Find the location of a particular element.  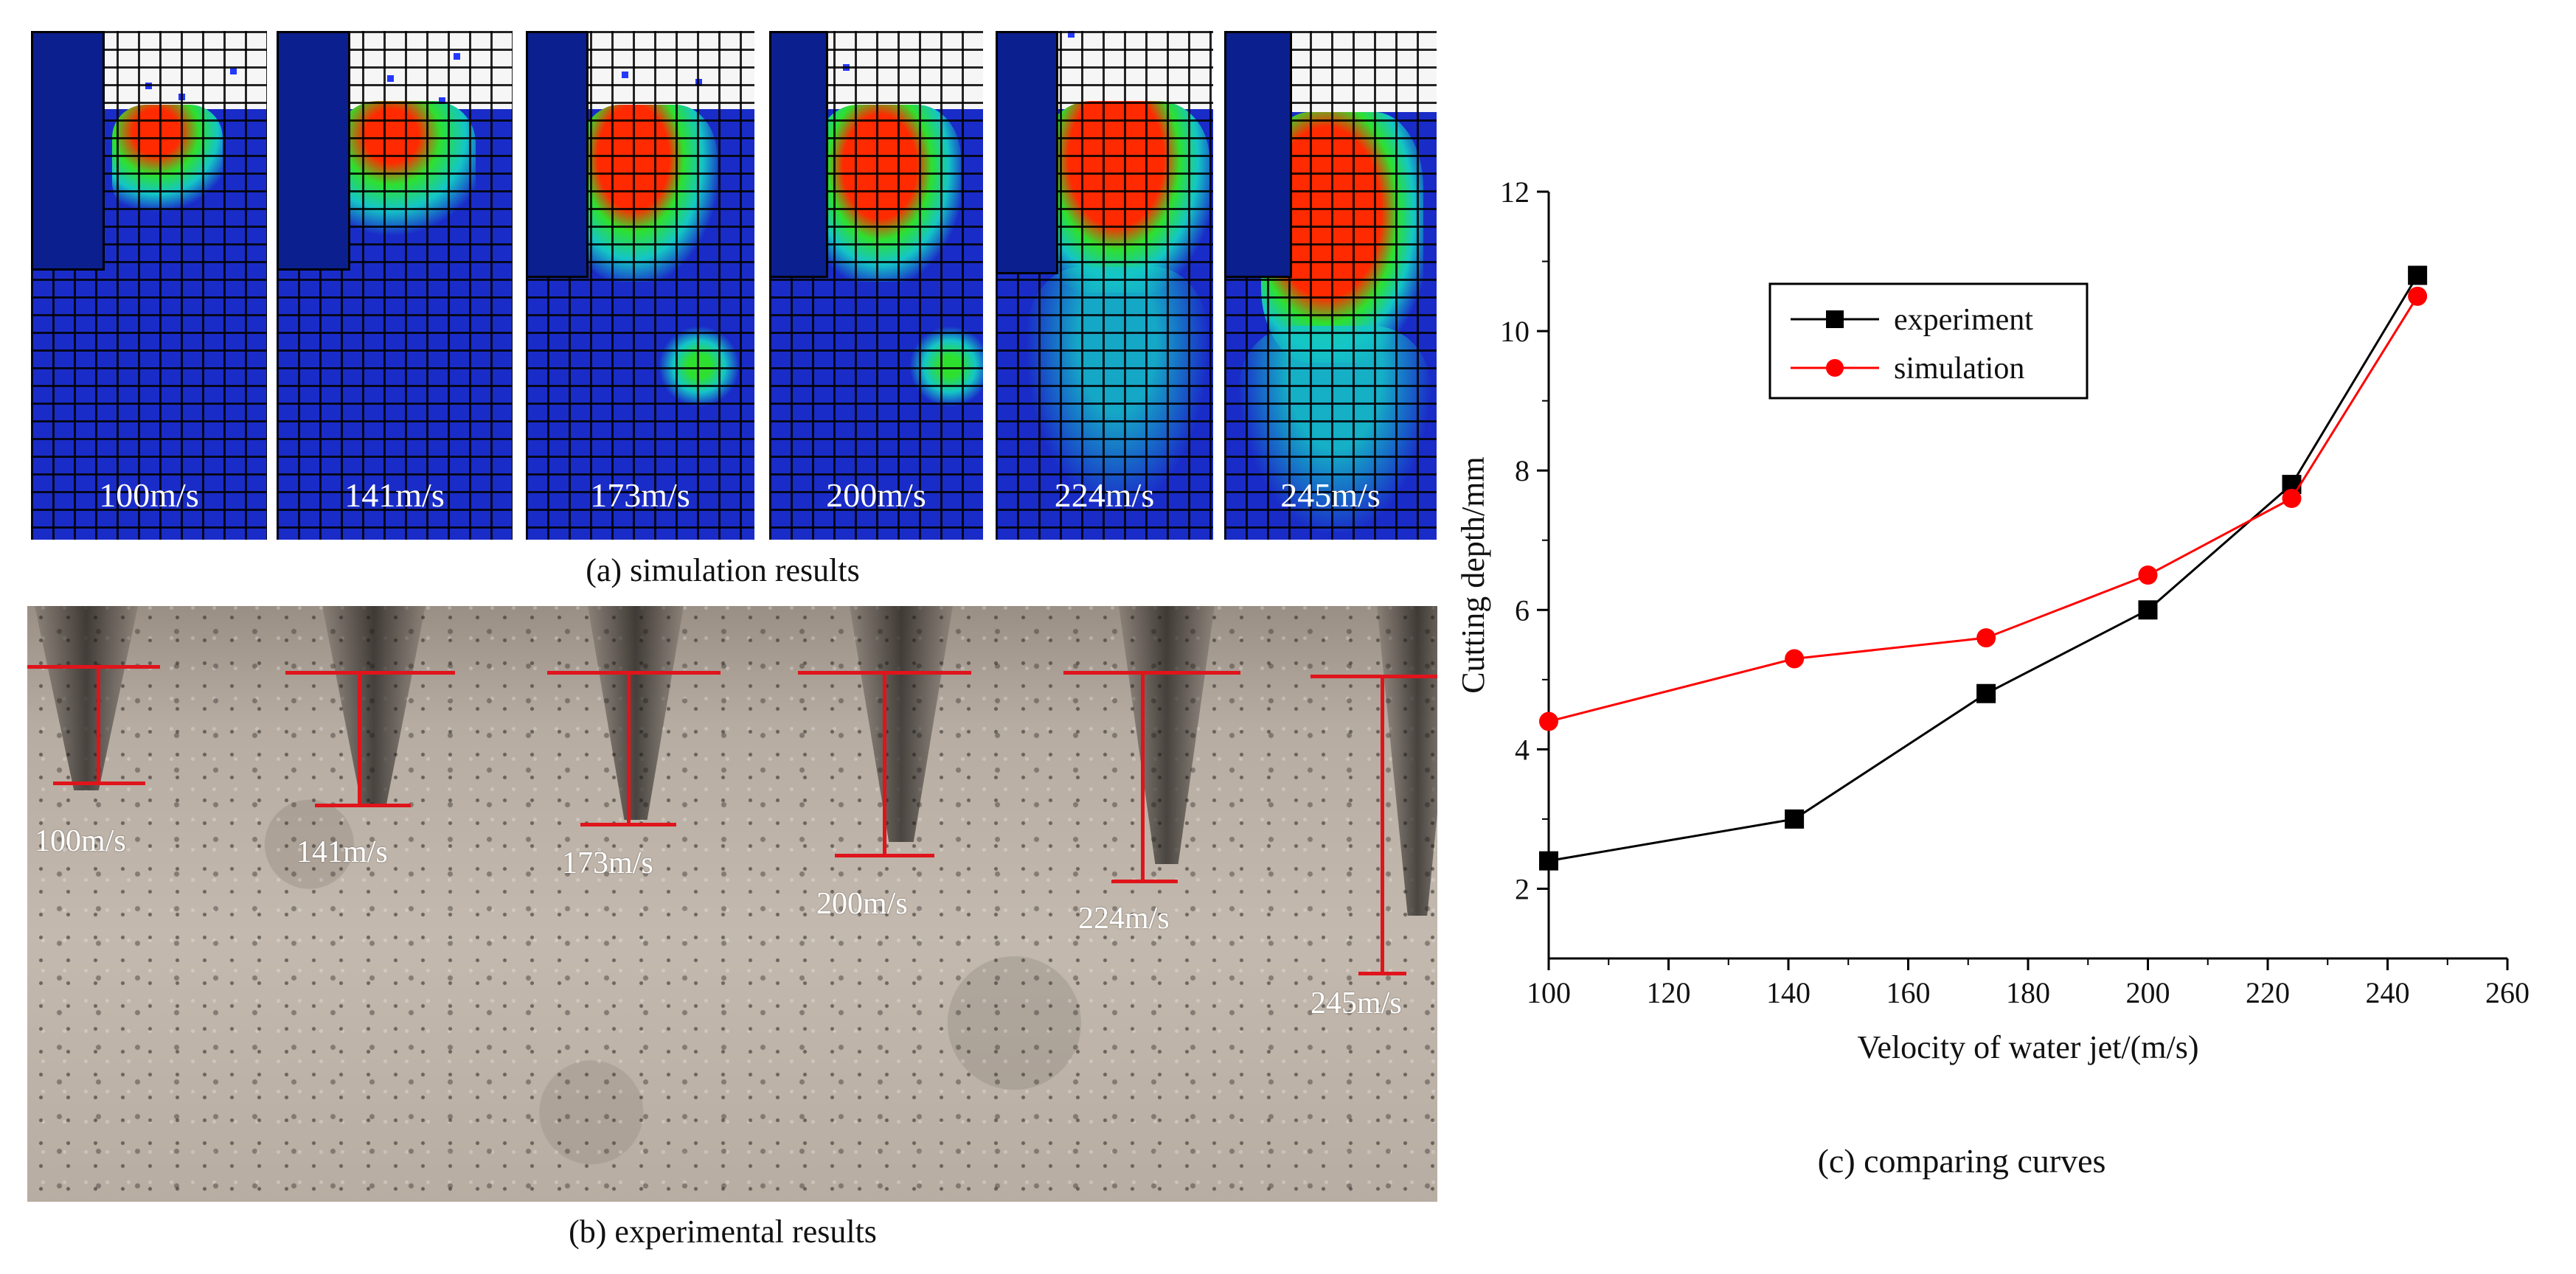

sim-label: 141m/s is located at coordinates (394, 495).